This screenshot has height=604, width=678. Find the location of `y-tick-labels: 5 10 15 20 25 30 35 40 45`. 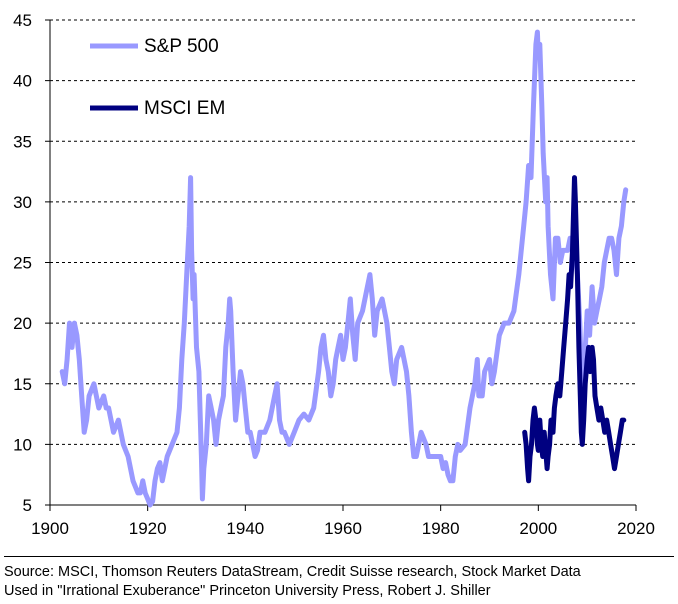

y-tick-labels: 5 10 15 20 25 30 35 40 45 is located at coordinates (22, 263).